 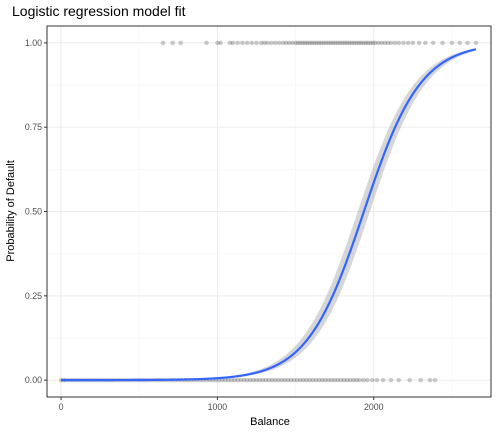 I want to click on x-tick-label: 2000, so click(x=374, y=407).